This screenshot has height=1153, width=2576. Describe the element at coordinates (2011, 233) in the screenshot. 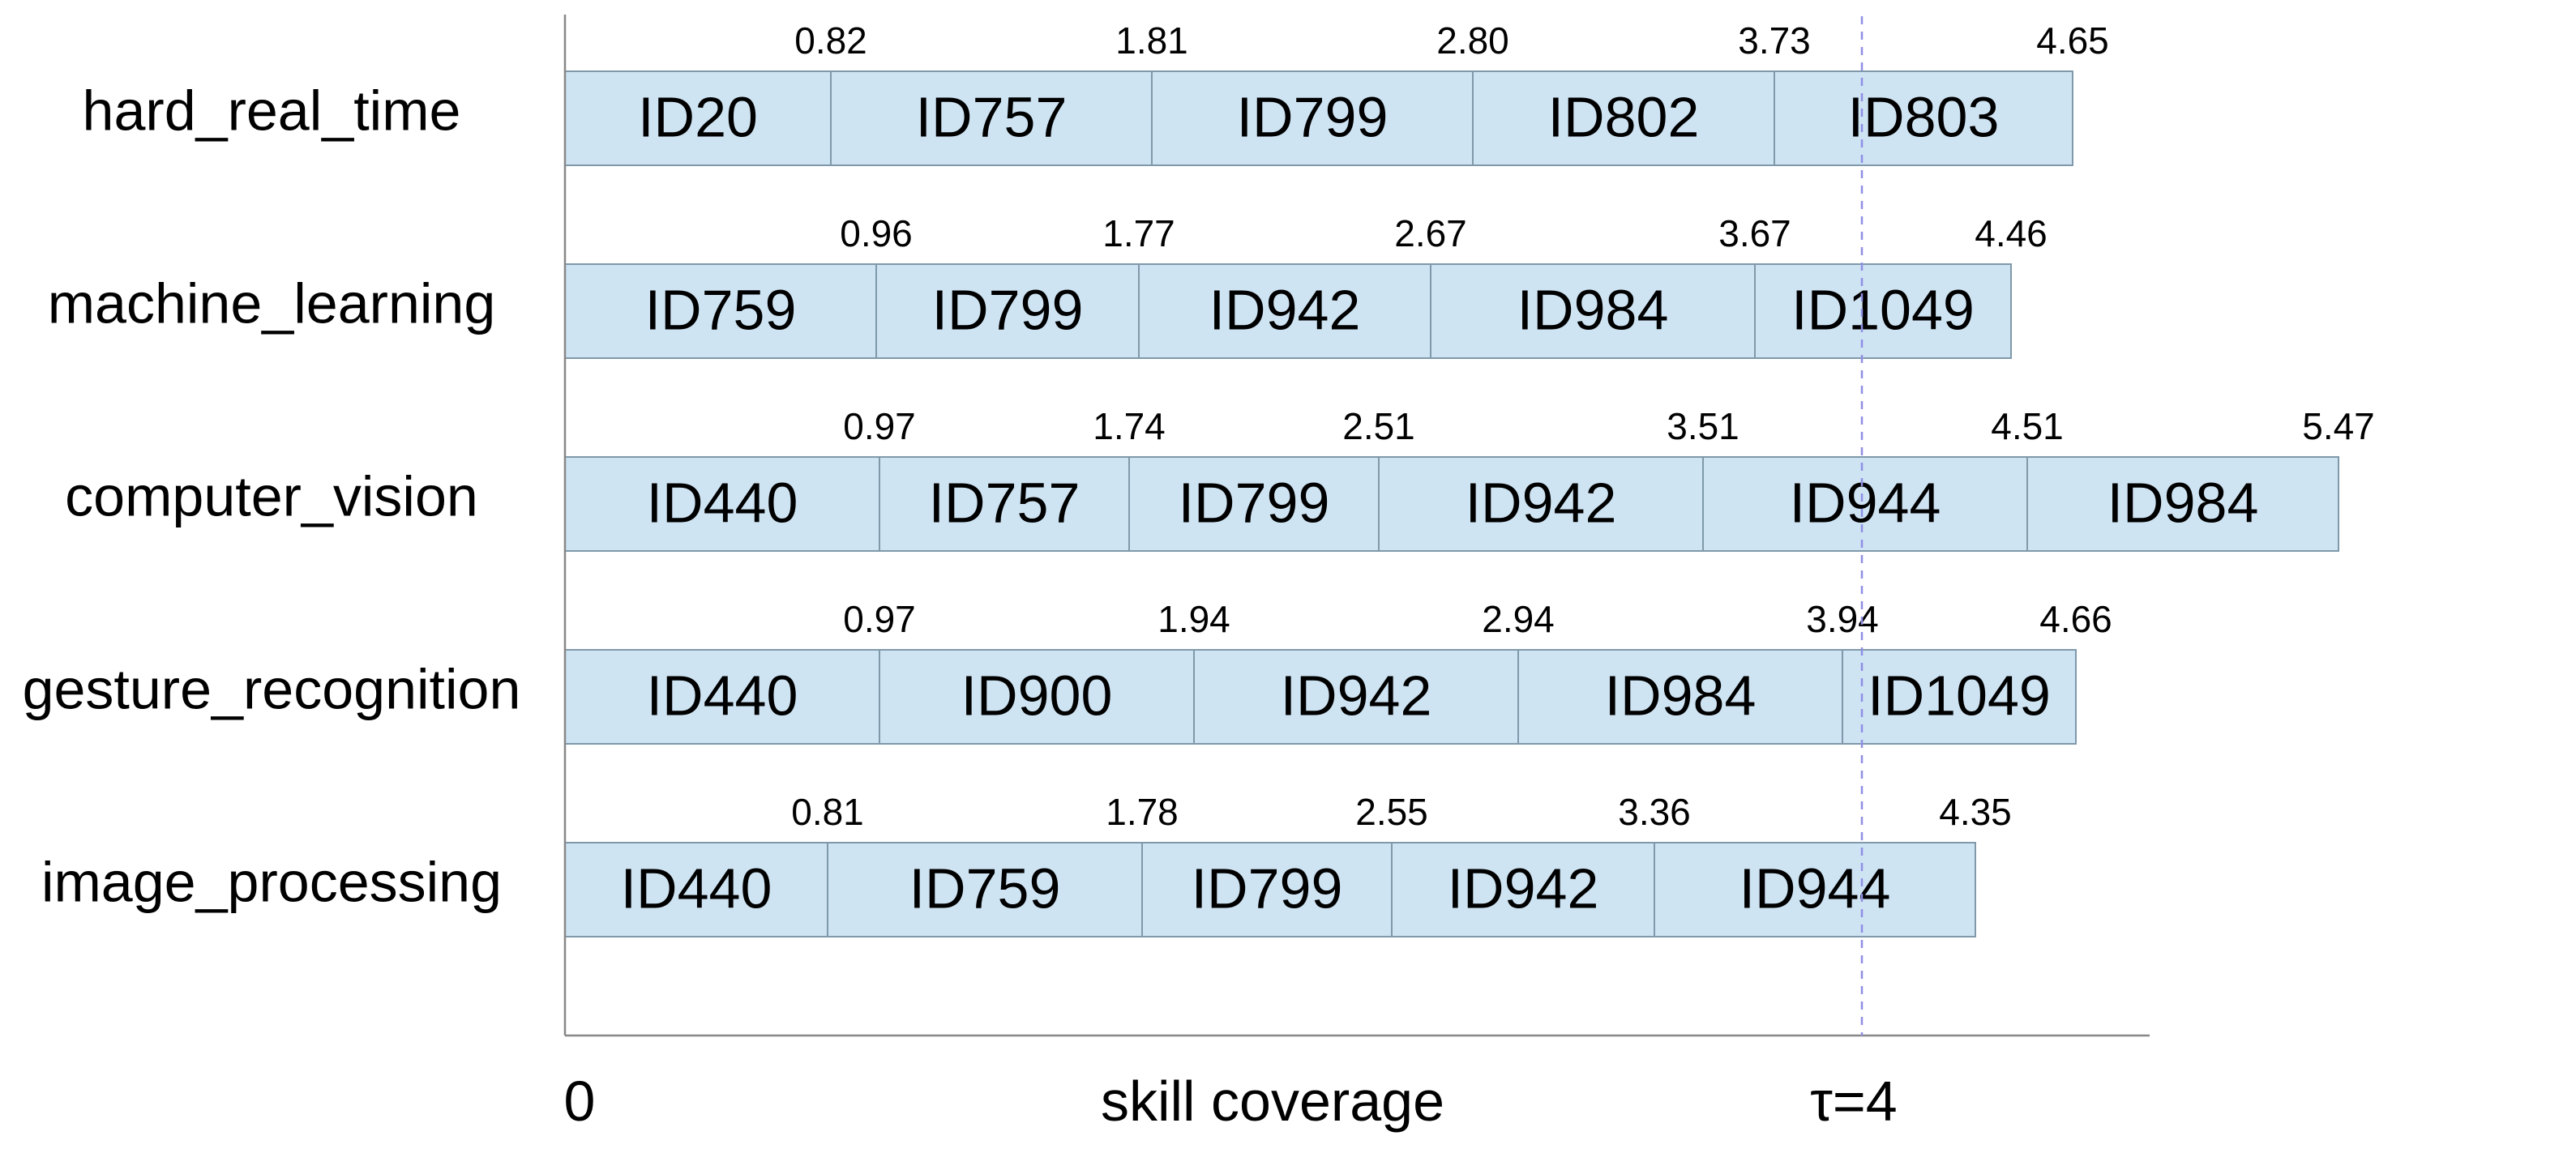

I see `cumulative-value-label: 4.46` at that location.